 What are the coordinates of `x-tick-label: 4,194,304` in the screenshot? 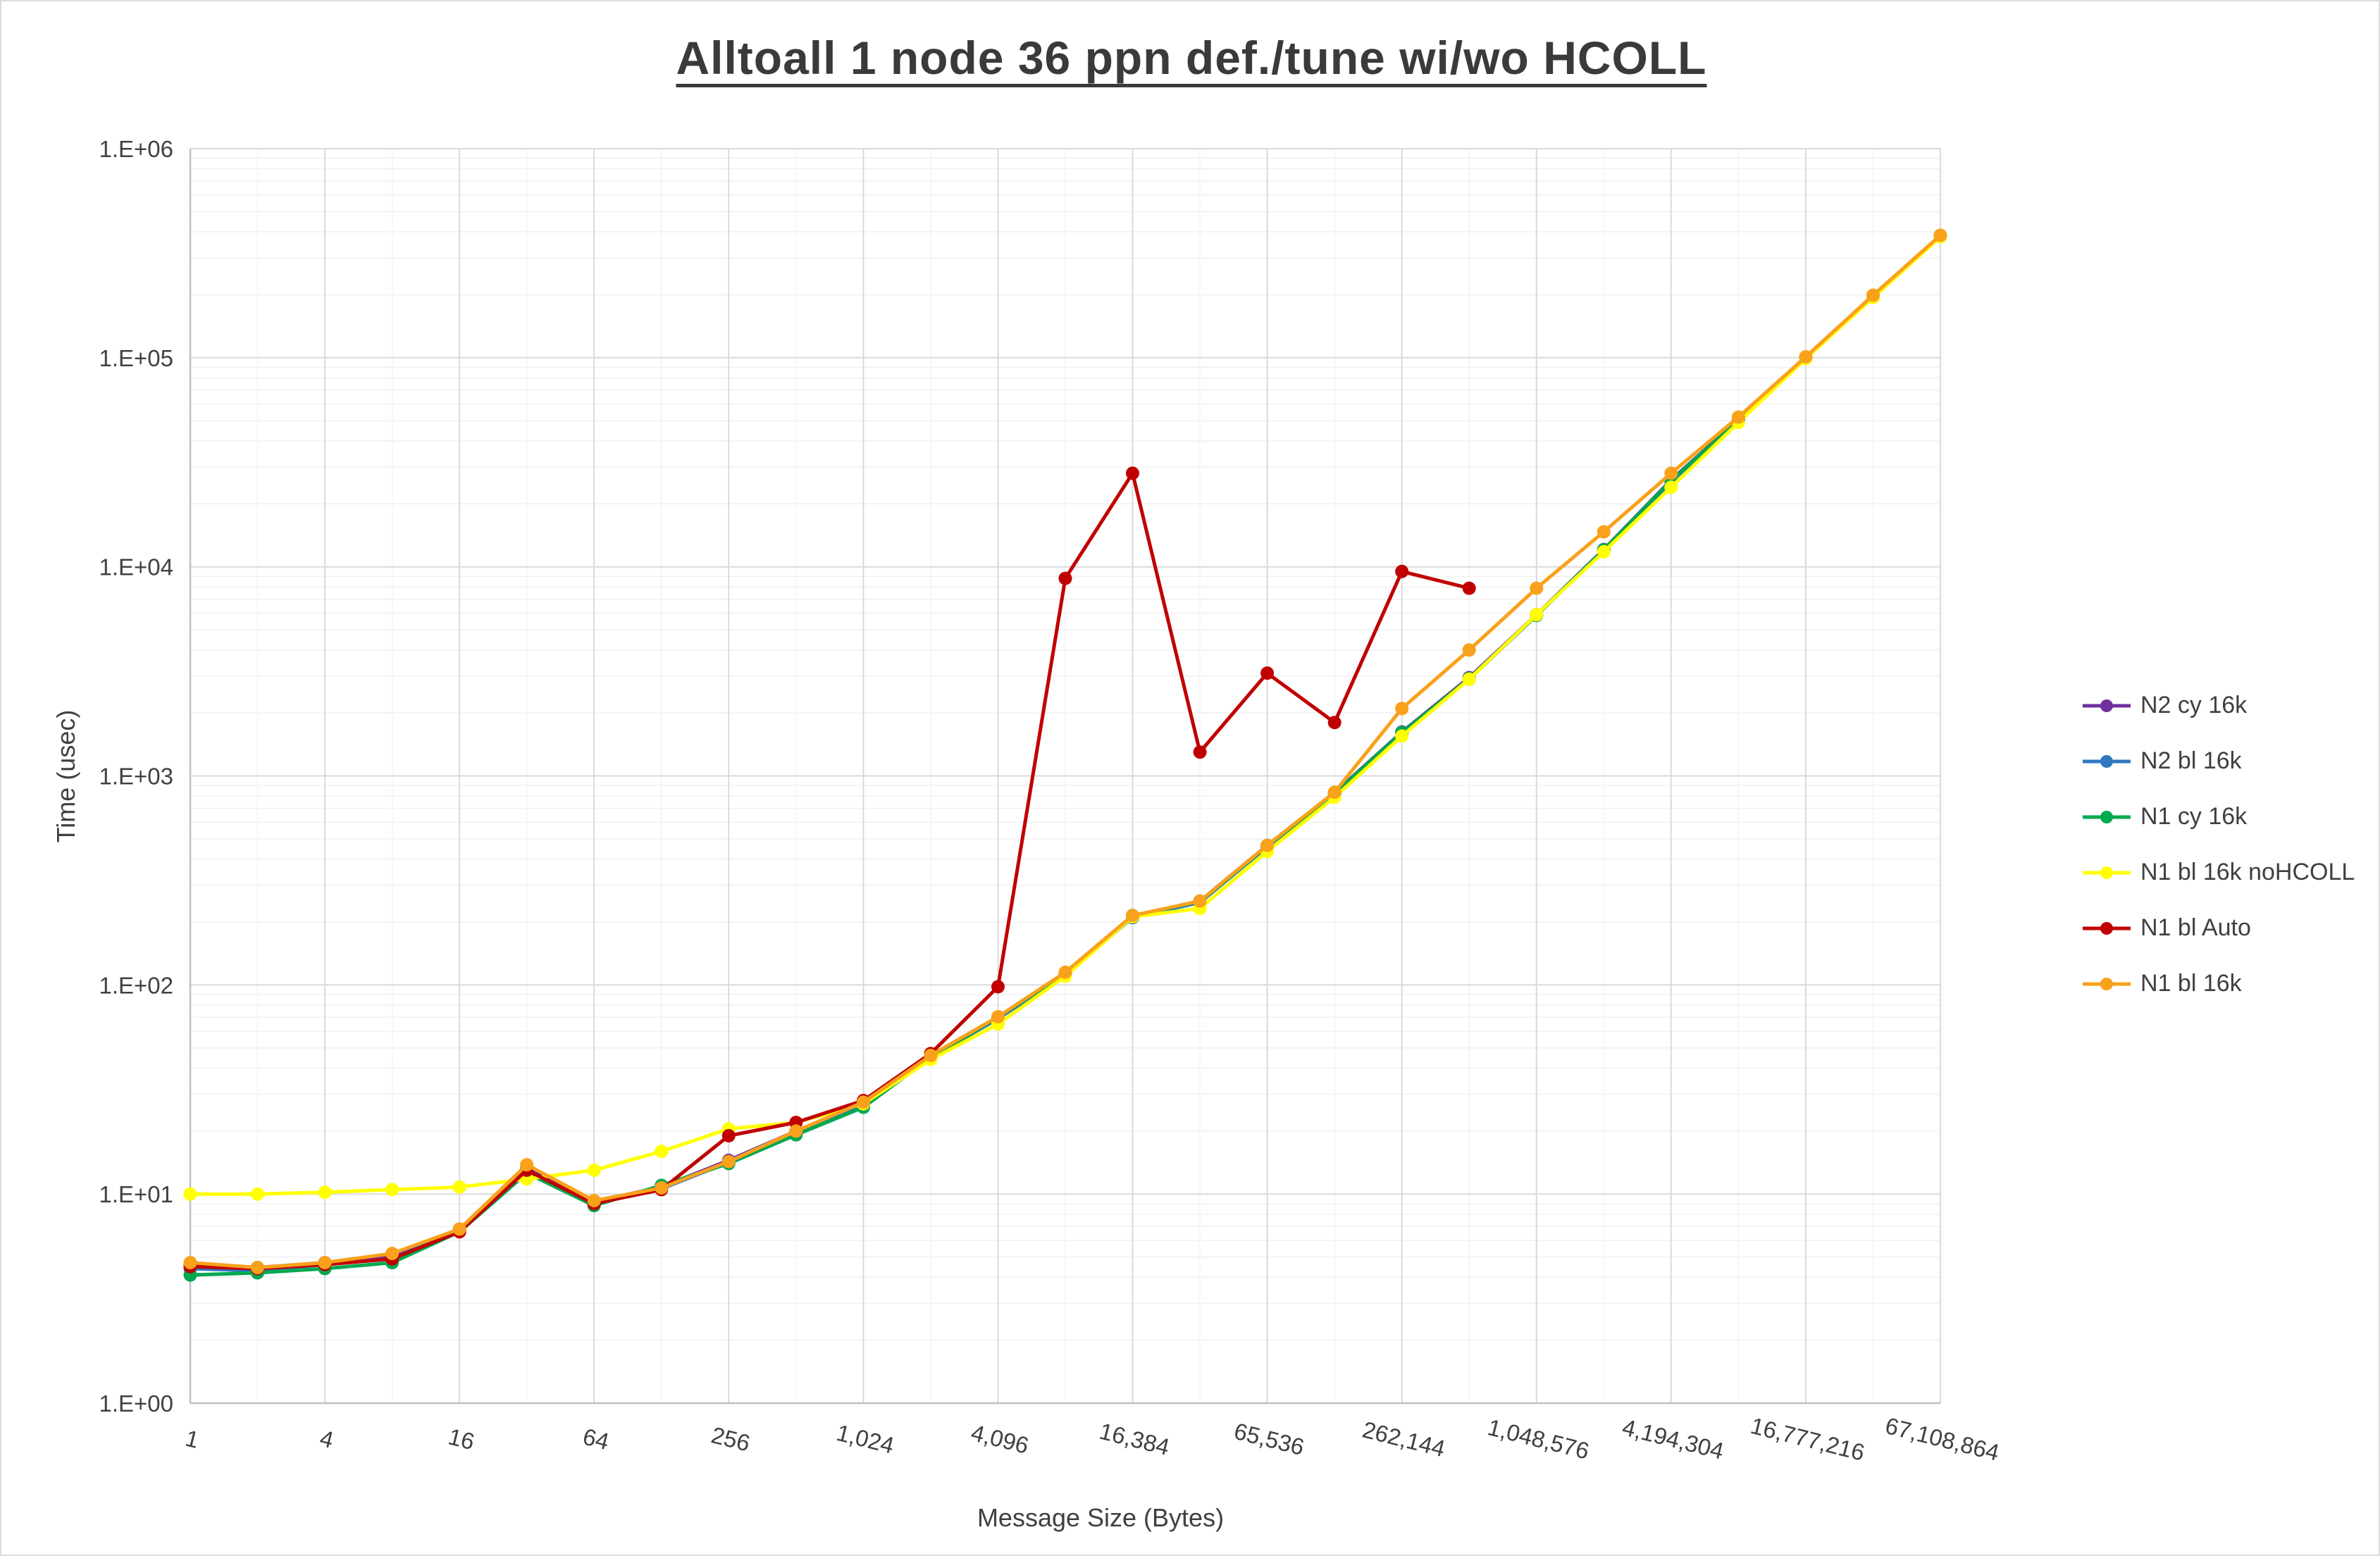 It's located at (1673, 1439).